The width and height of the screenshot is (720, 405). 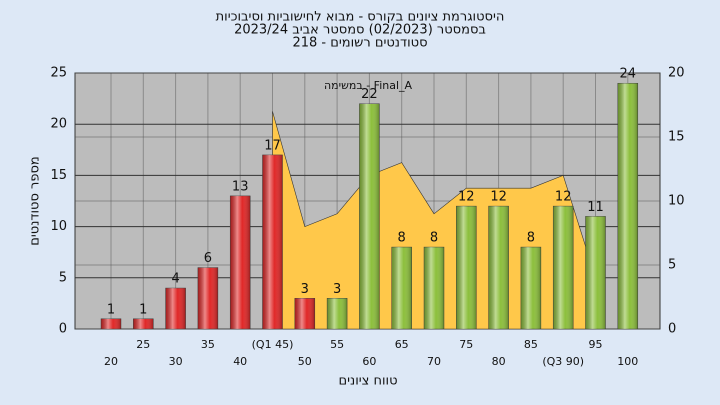 I want to click on x-tick-label: (Q3 90), so click(x=563, y=361).